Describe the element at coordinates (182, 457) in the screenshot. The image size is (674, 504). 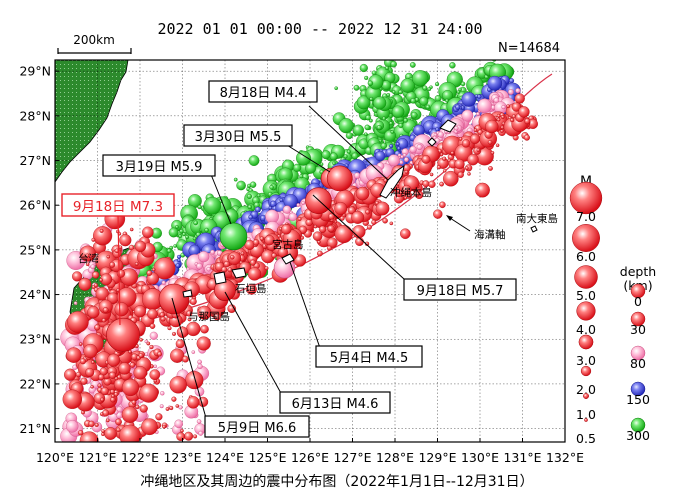
I see `lon-tick-label: 123°E` at that location.